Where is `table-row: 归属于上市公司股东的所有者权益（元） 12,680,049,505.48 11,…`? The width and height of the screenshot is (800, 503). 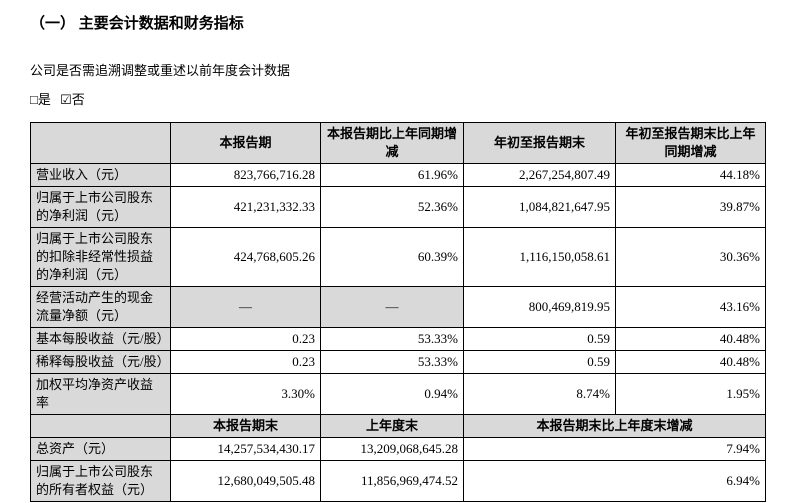
table-row: 归属于上市公司股东的所有者权益（元） 12,680,049,505.48 11,… is located at coordinates (398, 481).